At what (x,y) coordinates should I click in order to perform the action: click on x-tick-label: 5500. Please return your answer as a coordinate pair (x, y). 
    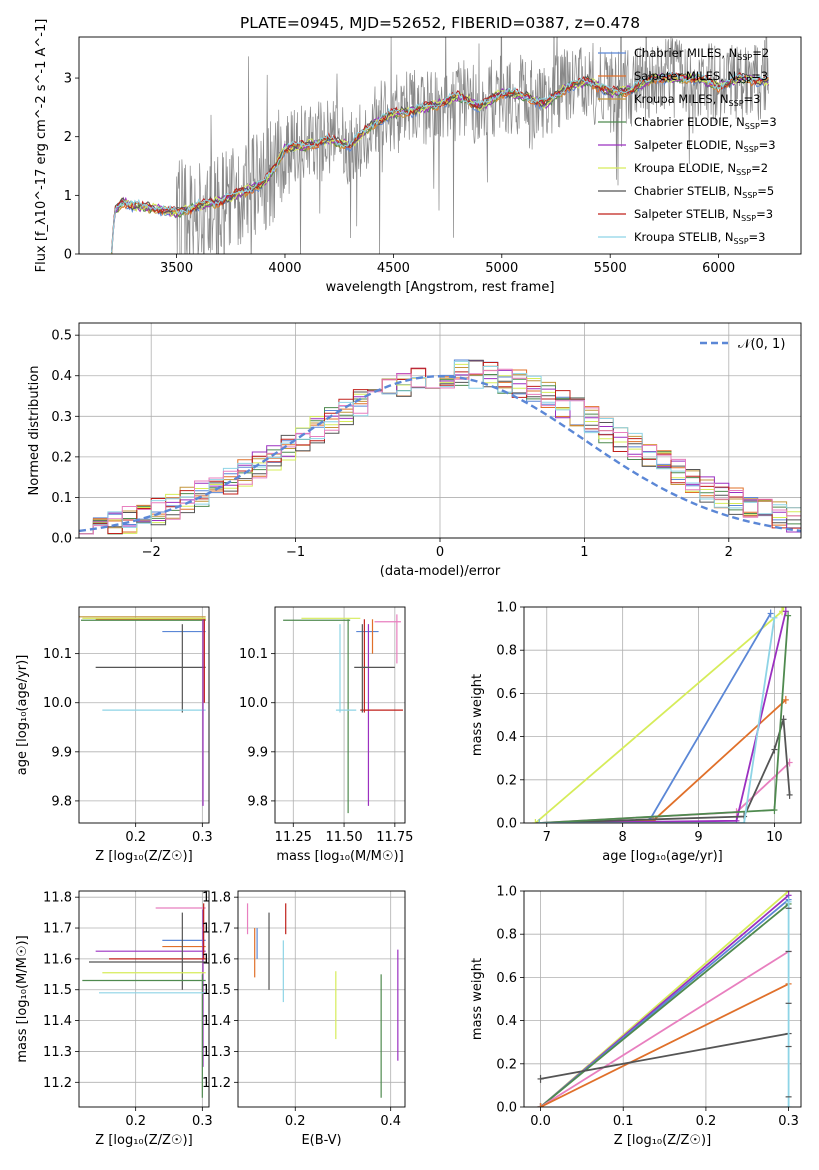
    Looking at the image, I should click on (610, 268).